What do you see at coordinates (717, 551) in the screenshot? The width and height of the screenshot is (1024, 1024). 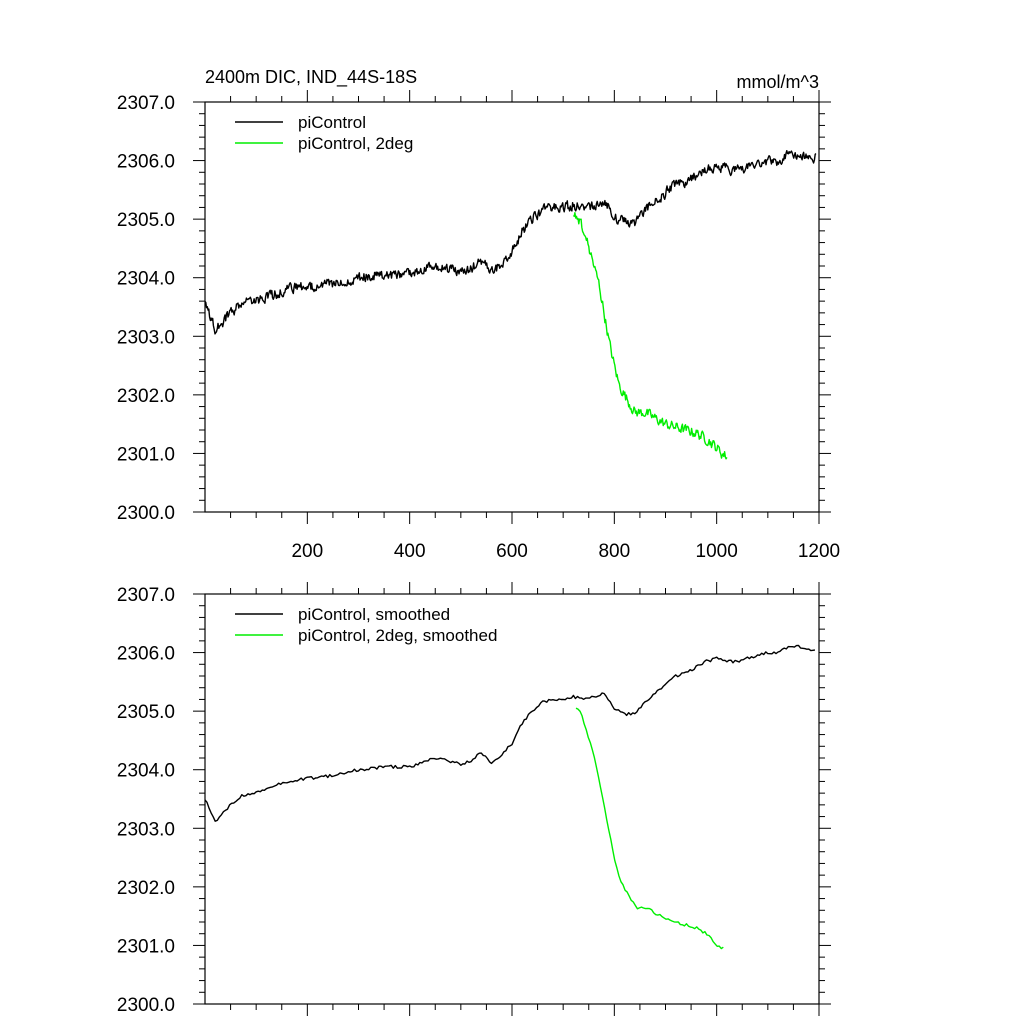 I see `x-tick-label: 1000` at bounding box center [717, 551].